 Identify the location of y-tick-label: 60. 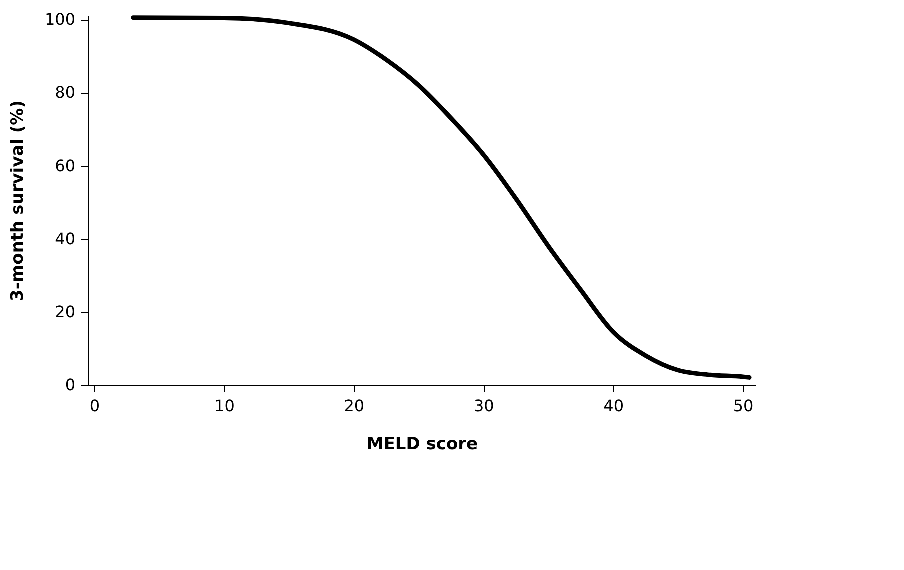
(65, 166).